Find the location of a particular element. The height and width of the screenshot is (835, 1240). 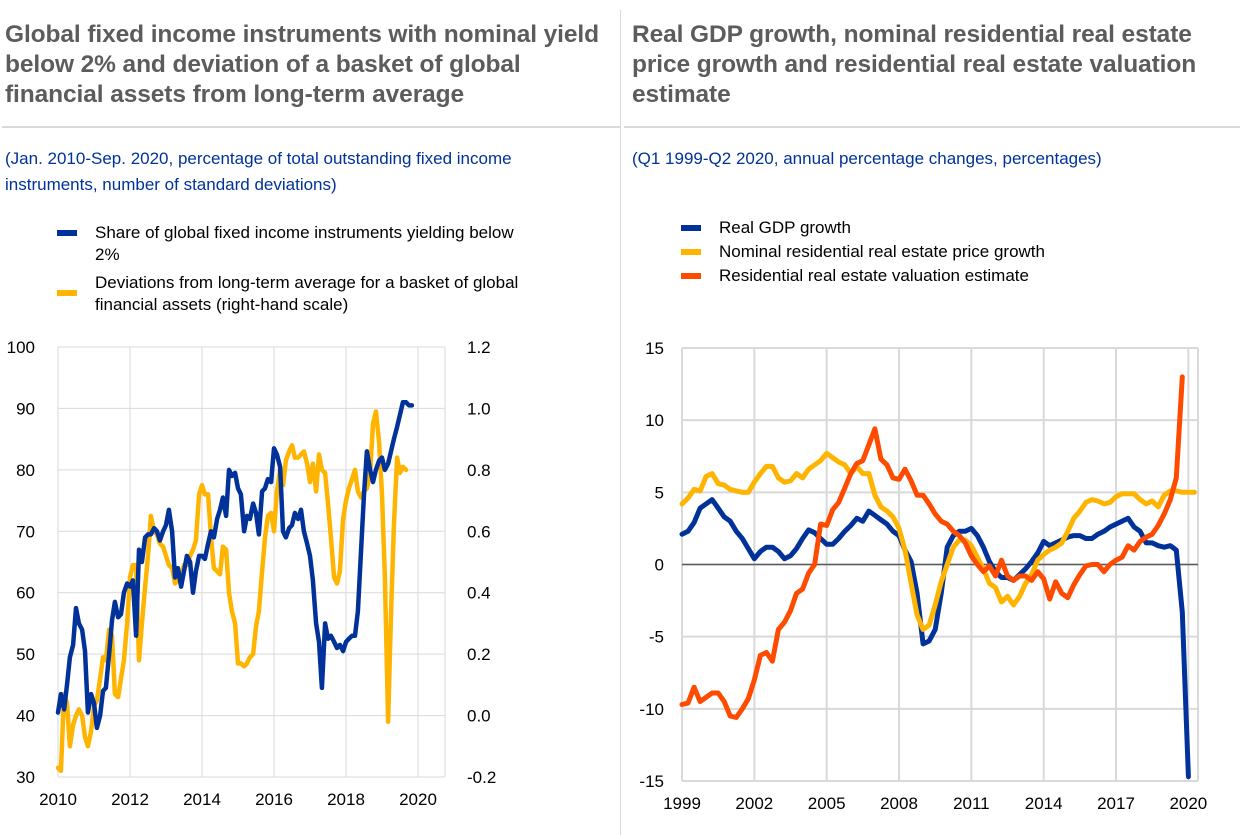

y2-tick-label: 0.6 is located at coordinates (479, 531).